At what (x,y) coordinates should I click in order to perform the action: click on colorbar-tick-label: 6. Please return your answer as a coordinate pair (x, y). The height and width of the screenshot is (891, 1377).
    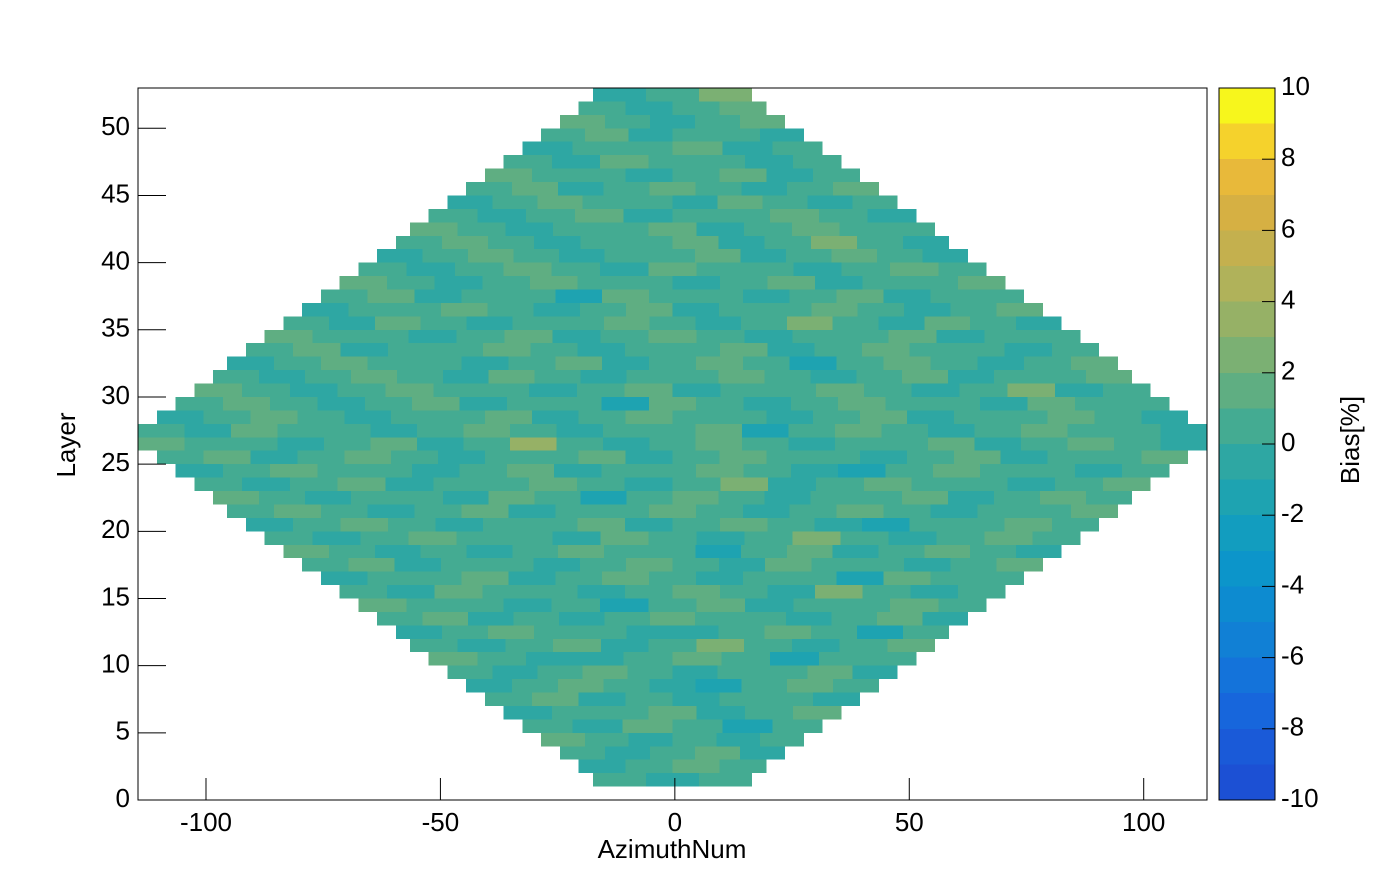
    Looking at the image, I should click on (1288, 228).